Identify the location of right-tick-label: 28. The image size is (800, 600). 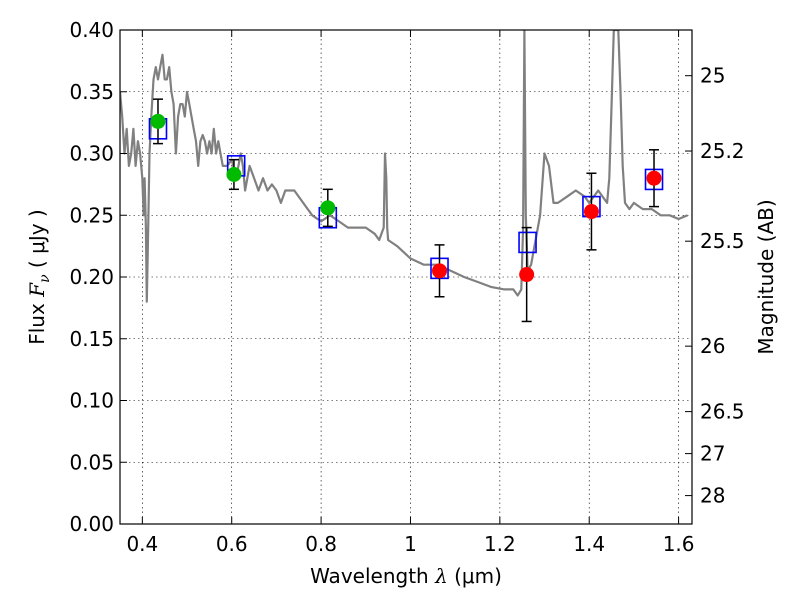
(712, 496).